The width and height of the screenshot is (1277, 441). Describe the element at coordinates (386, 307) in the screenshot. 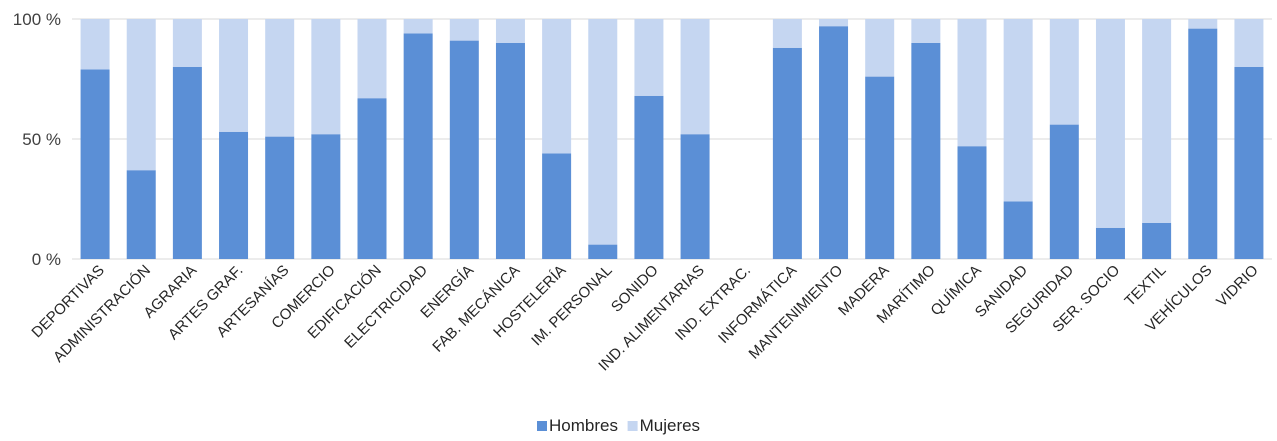

I see `x-category-label: ELECTRICIDAD` at that location.